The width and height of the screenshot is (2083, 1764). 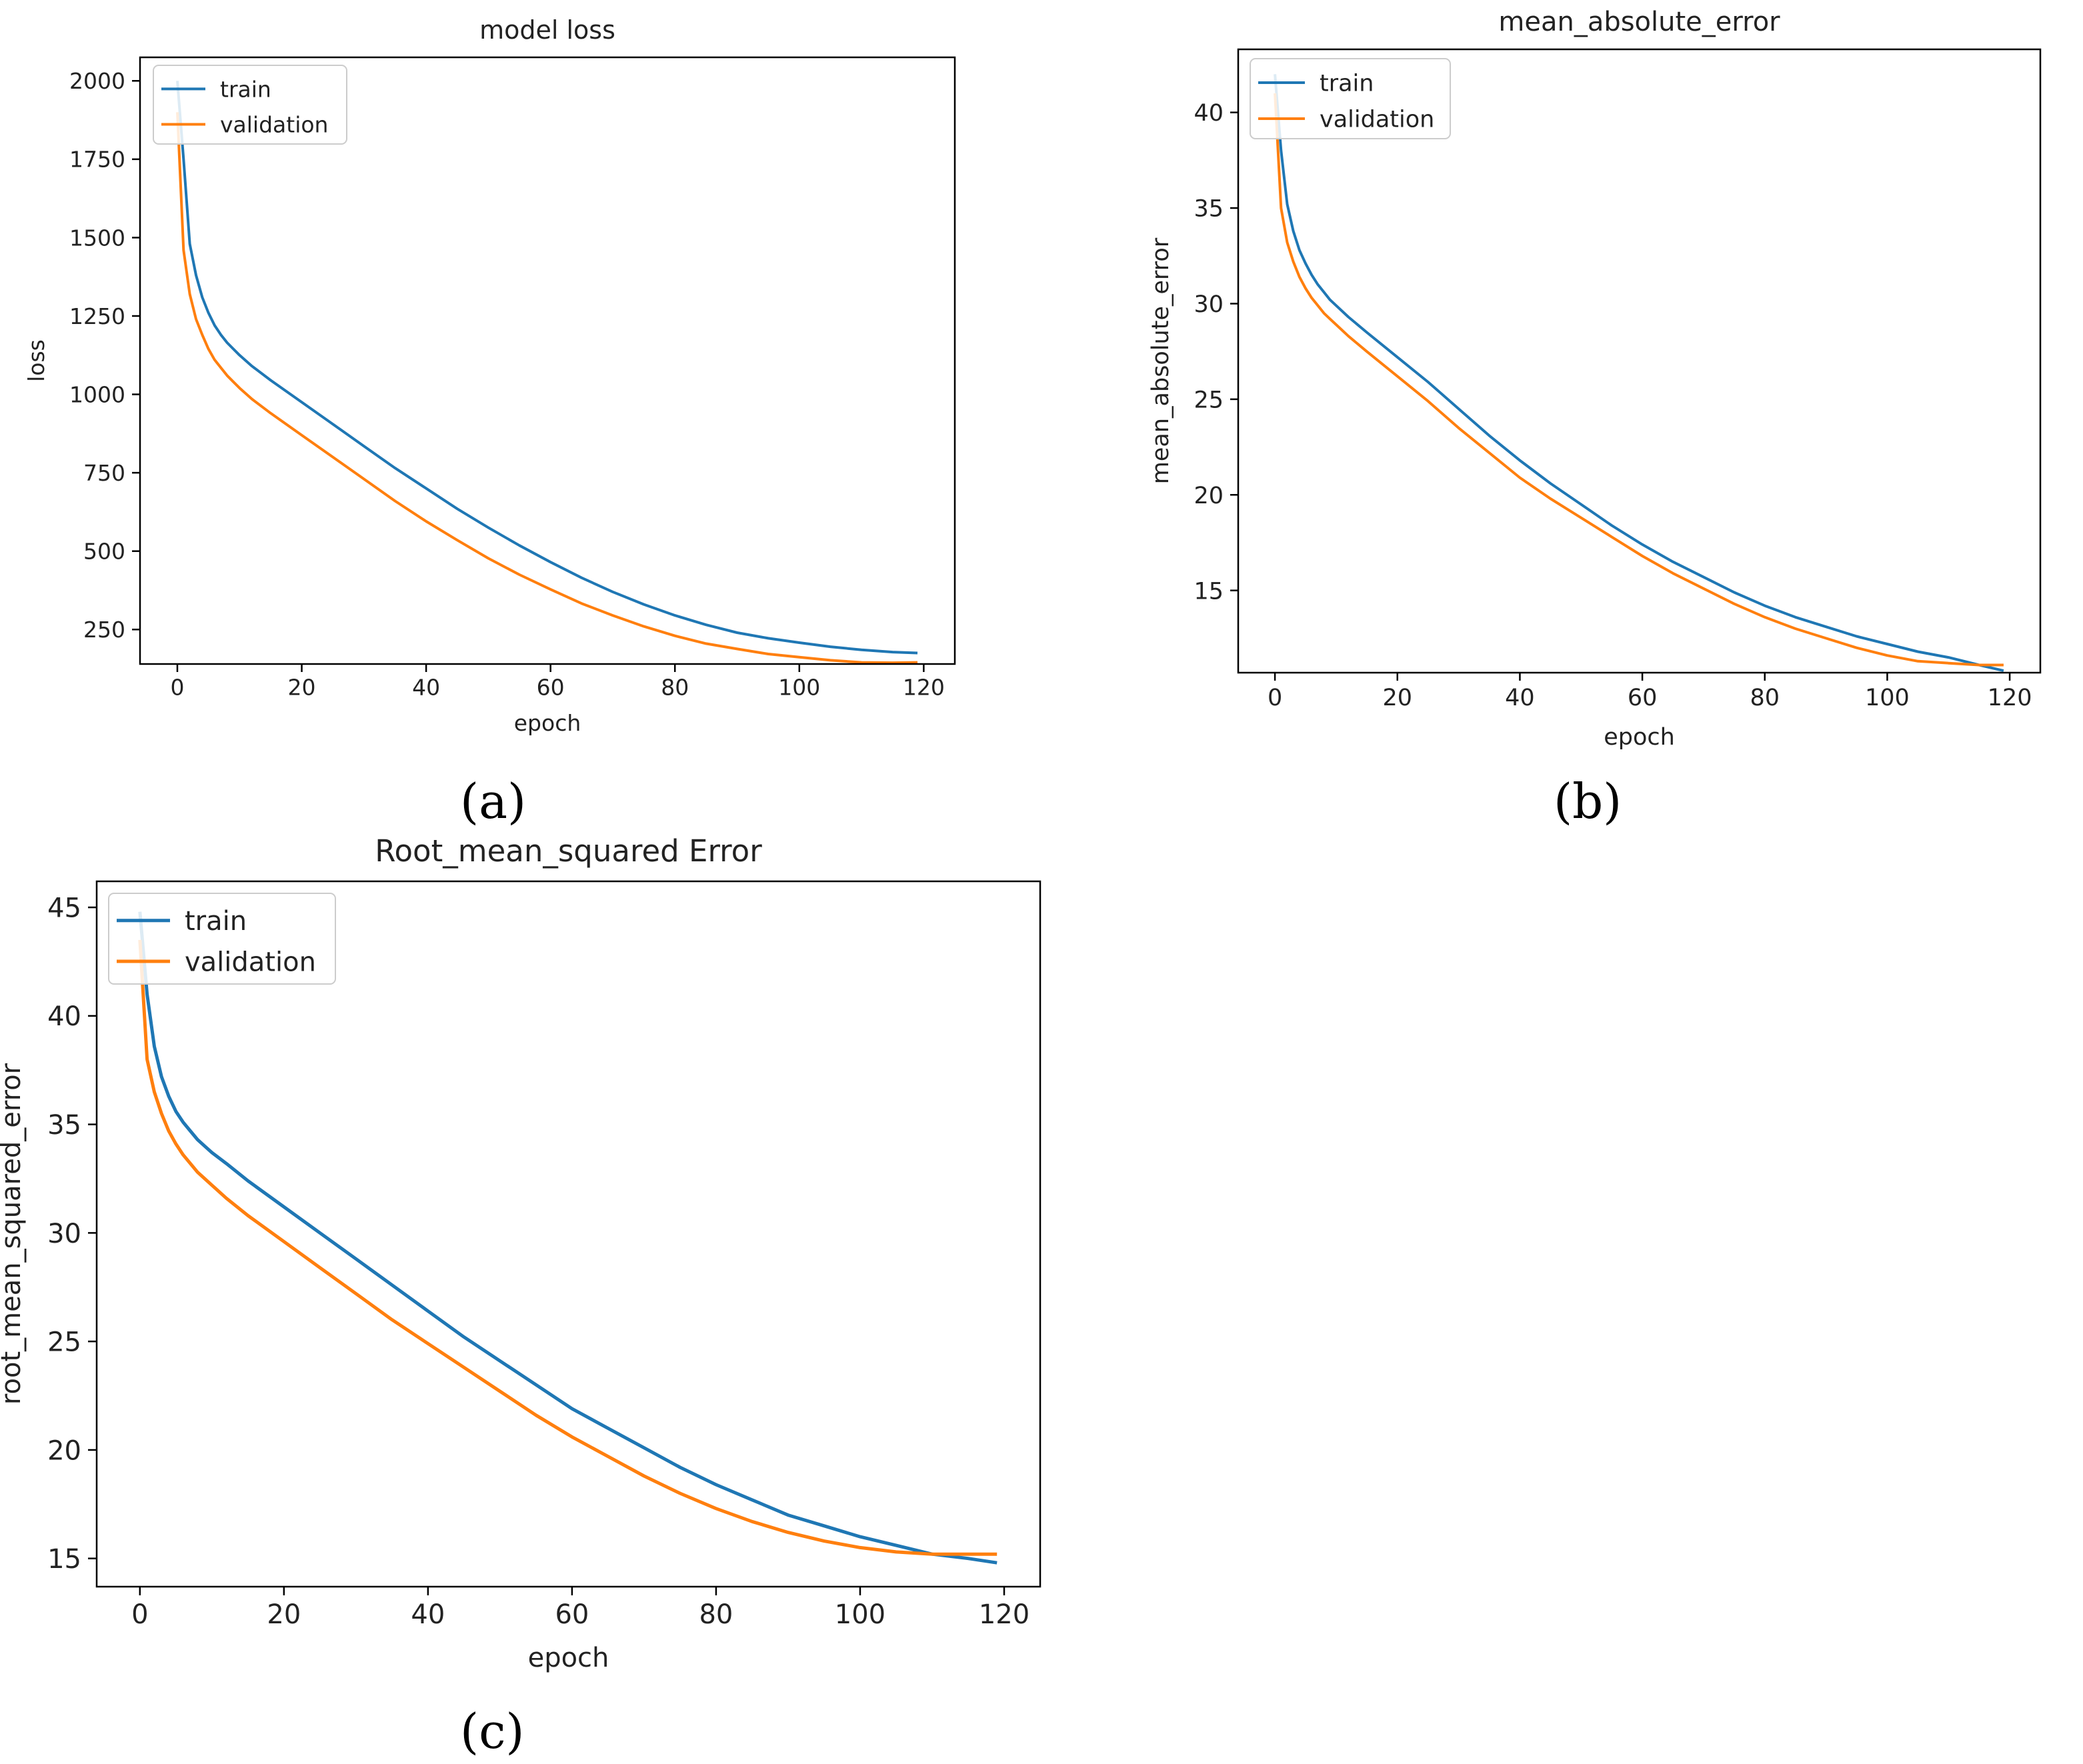 What do you see at coordinates (492, 1731) in the screenshot?
I see `panel-label-c: (c)` at bounding box center [492, 1731].